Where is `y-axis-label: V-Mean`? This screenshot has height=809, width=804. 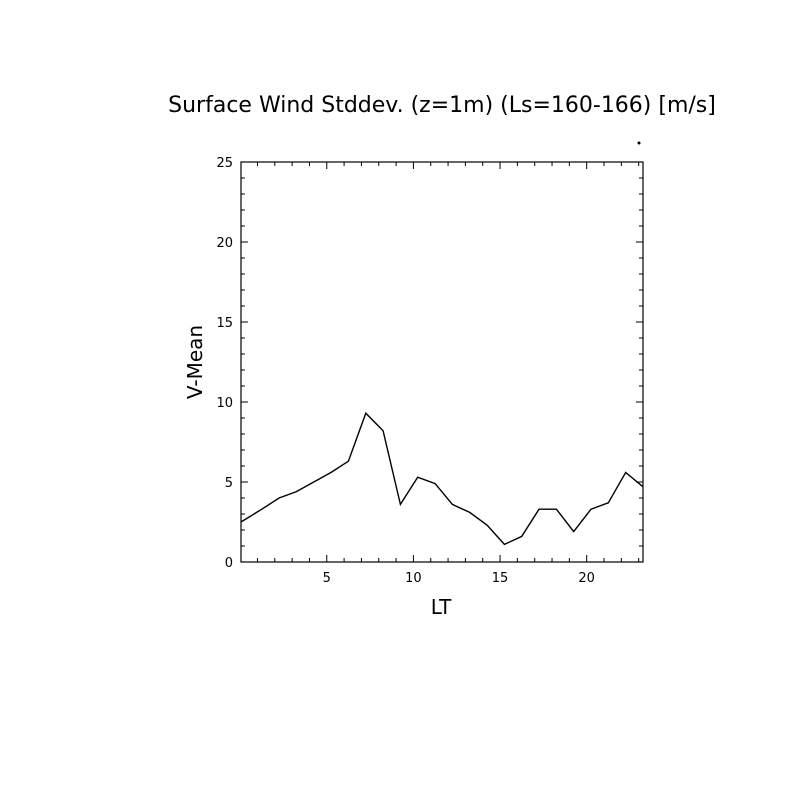 y-axis-label: V-Mean is located at coordinates (195, 362).